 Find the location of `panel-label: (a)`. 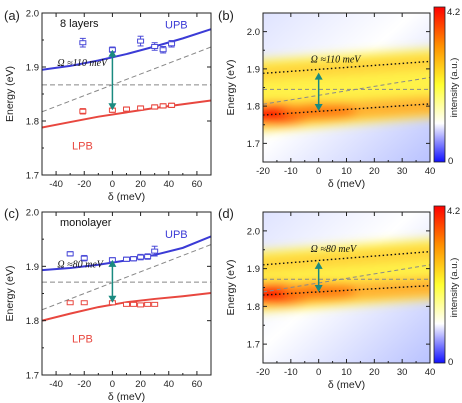

panel-label: (a) is located at coordinates (12, 15).